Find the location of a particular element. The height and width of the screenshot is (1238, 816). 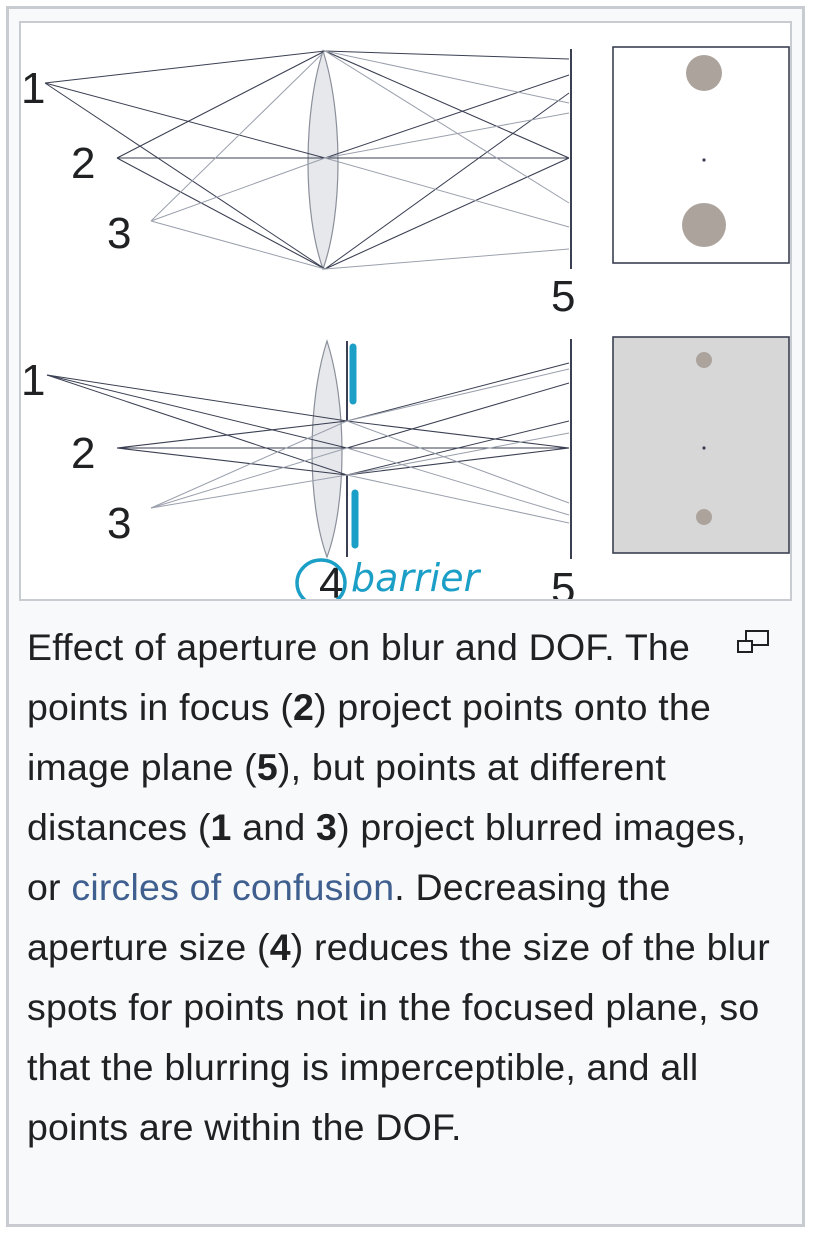

bottom-label-1: 1 is located at coordinates (33, 380).